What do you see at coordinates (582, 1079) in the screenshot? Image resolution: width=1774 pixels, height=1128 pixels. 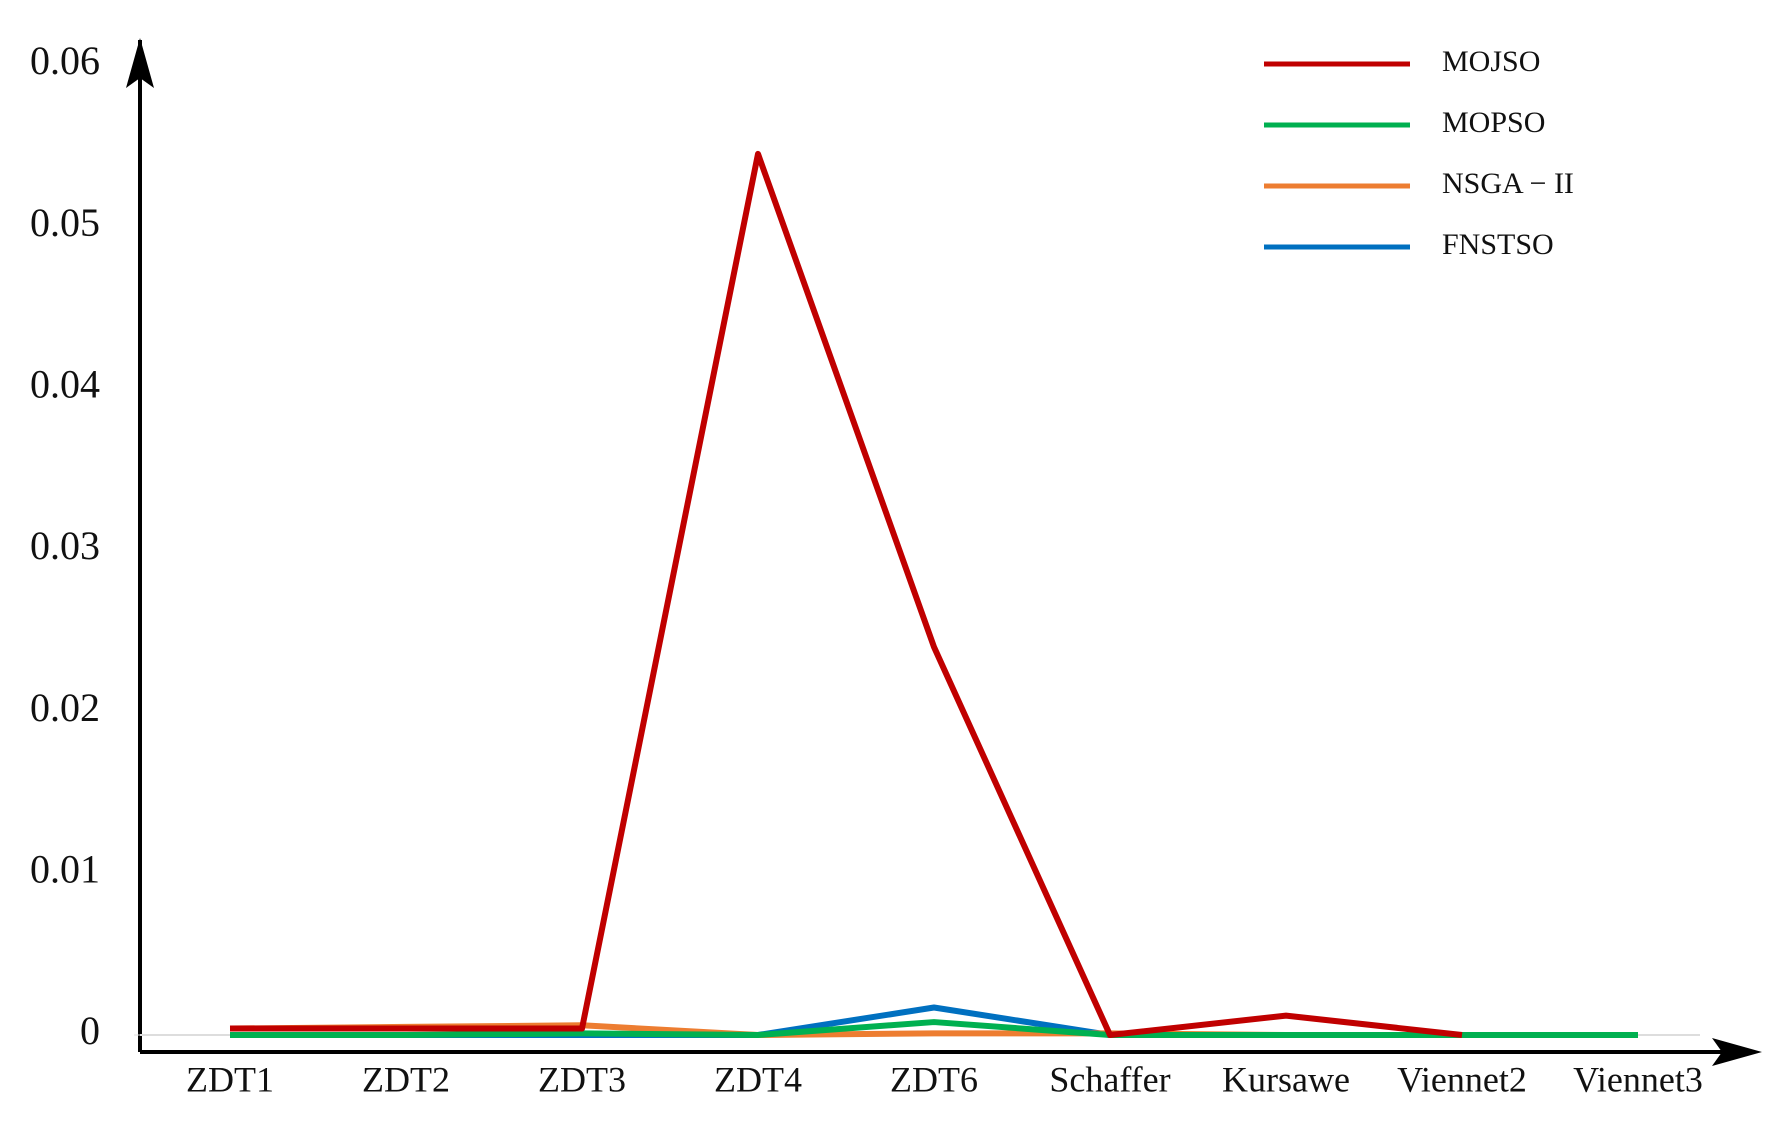 I see `x-tick-label: ZDT3` at bounding box center [582, 1079].